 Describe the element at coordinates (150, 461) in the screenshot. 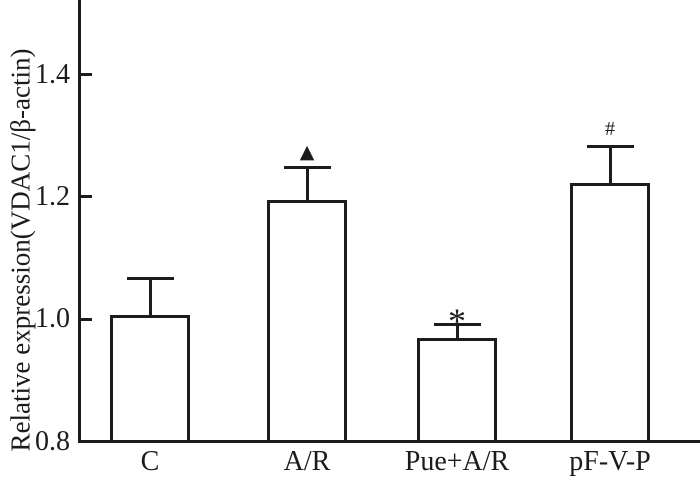

I see `x-category-label: C` at that location.